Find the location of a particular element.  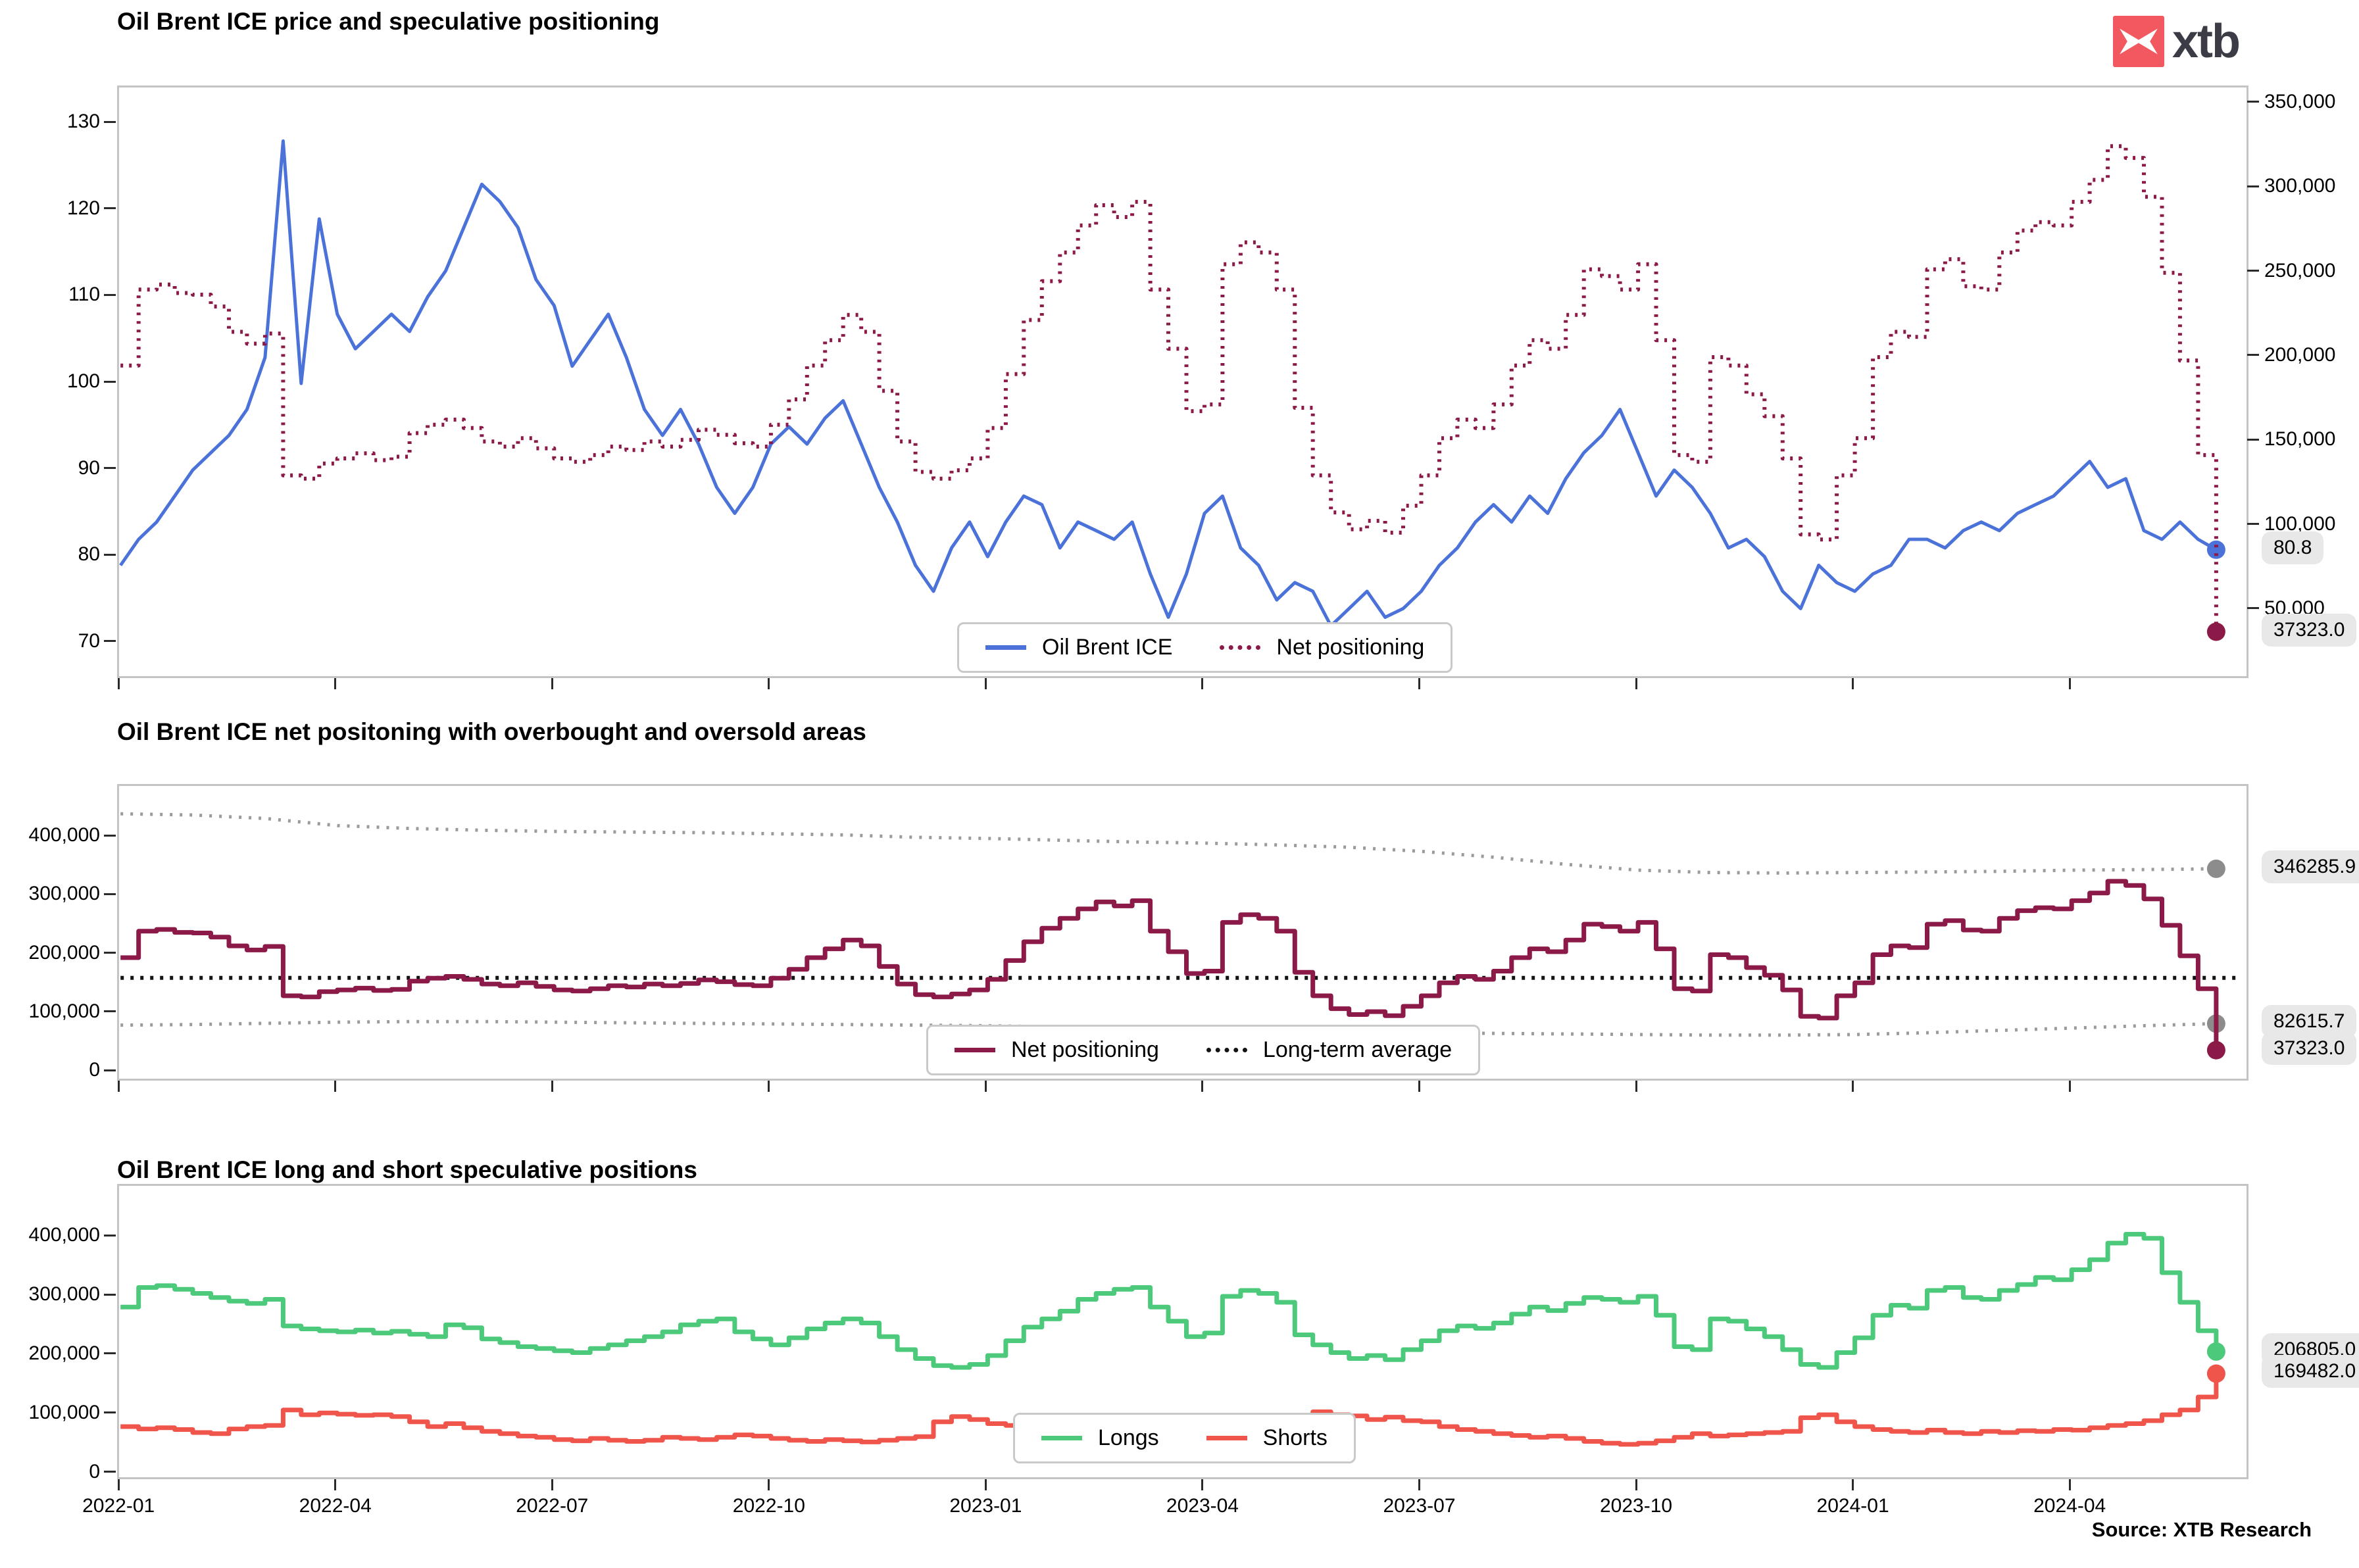

legend-item: Shorts is located at coordinates (1267, 1438).